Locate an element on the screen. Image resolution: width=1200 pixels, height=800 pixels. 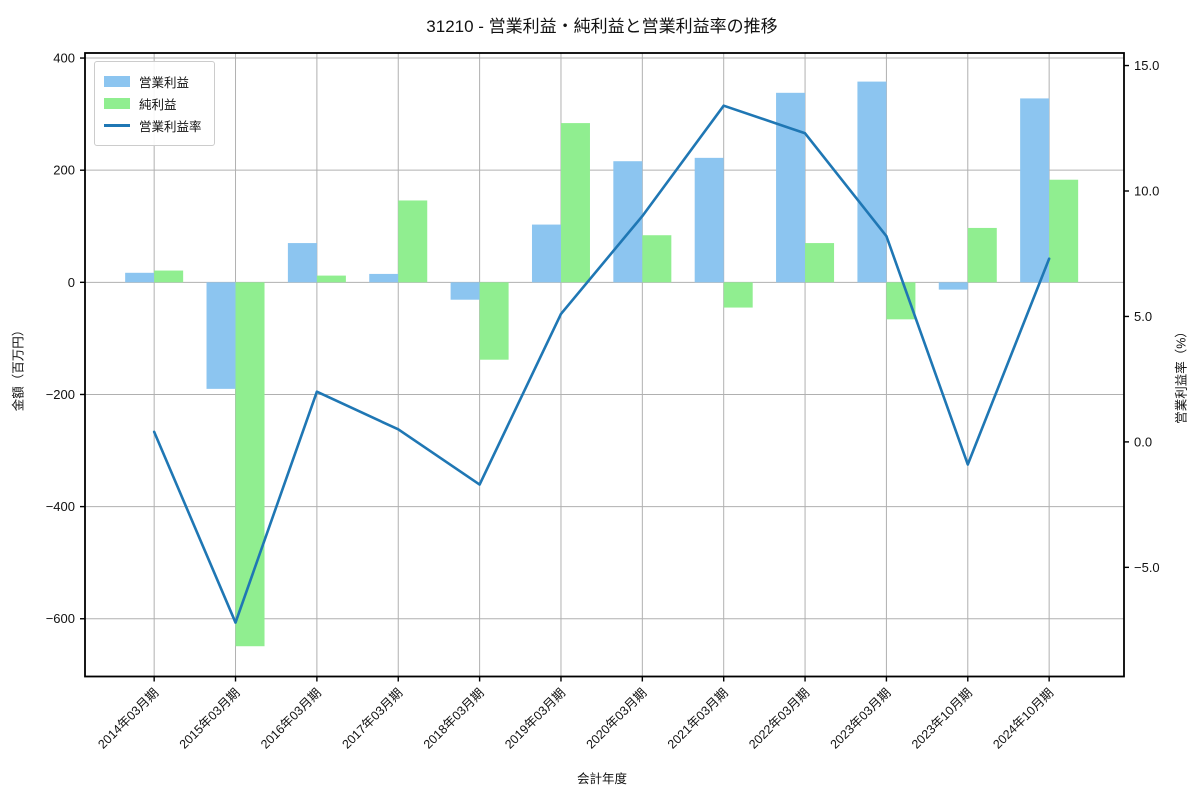
y-tick-label-left: 0 is located at coordinates (71, 282).